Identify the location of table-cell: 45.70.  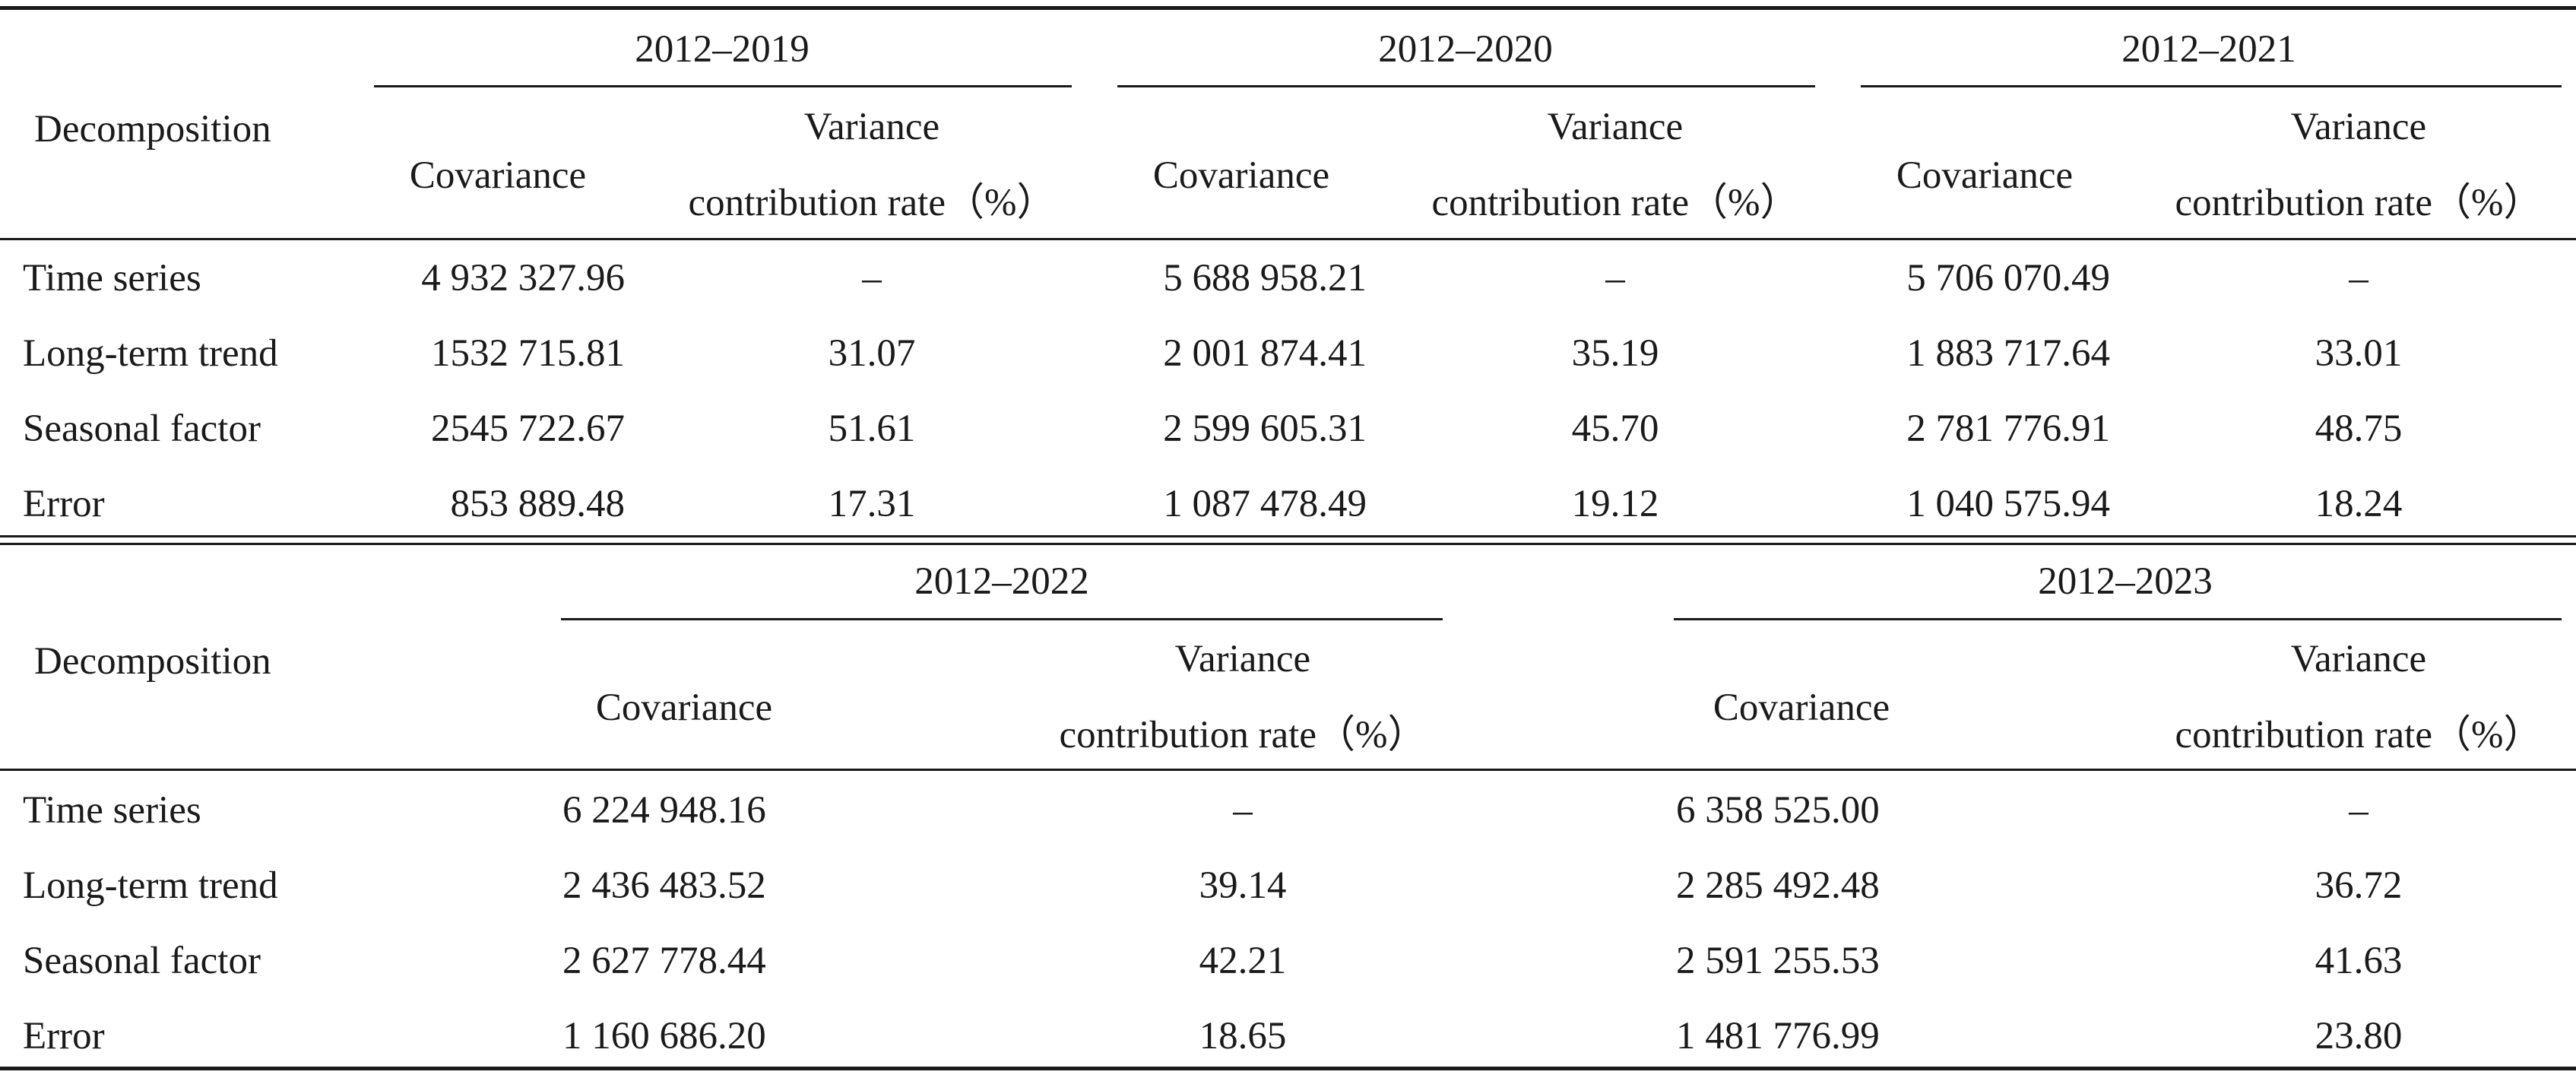
(1615, 428).